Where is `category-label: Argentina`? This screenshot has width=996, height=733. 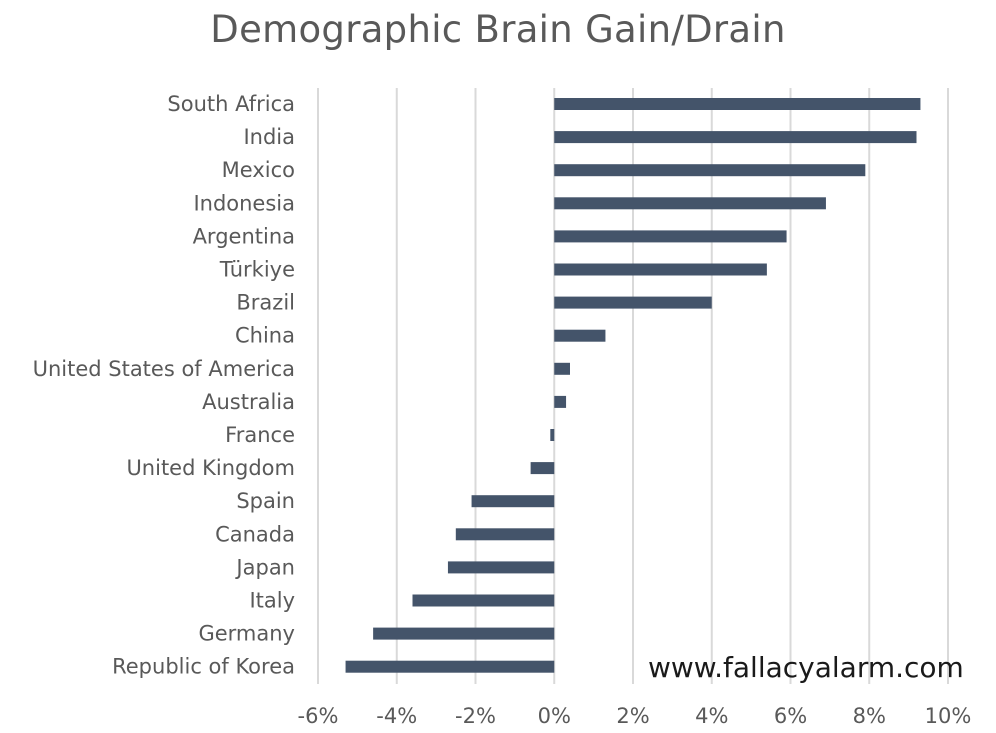 category-label: Argentina is located at coordinates (244, 236).